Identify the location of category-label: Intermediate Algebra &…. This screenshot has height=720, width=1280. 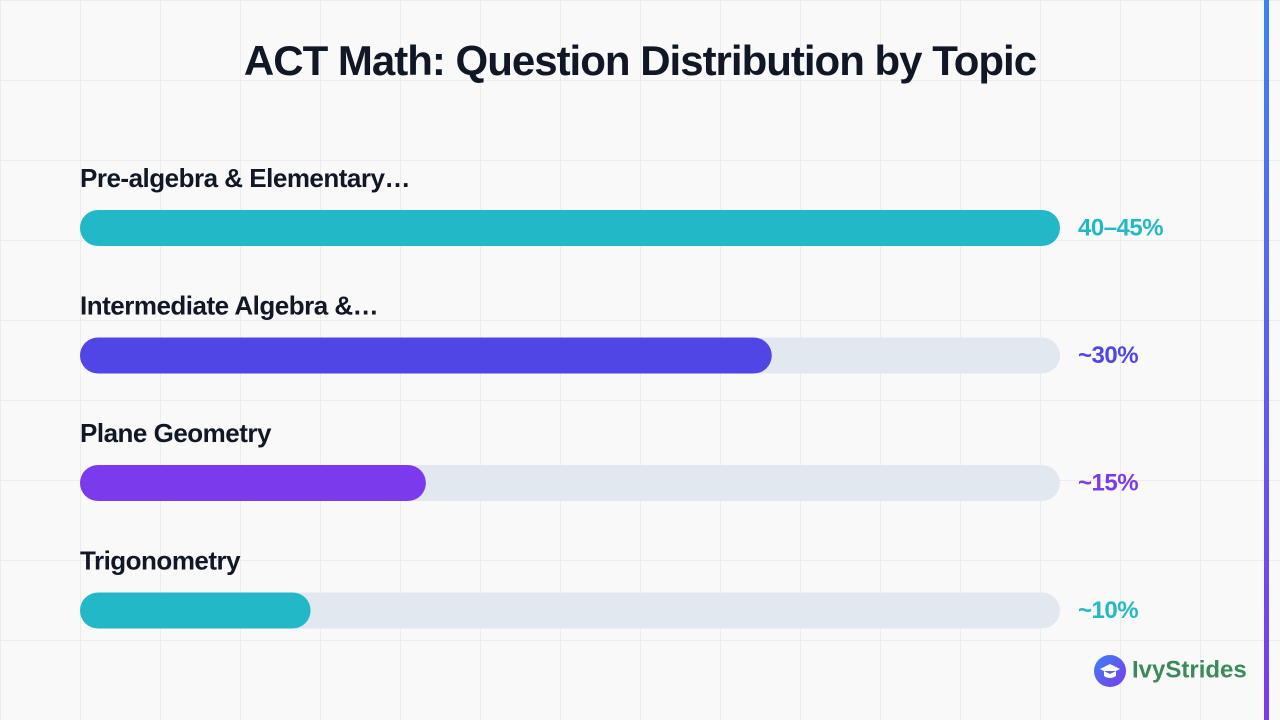
(229, 305).